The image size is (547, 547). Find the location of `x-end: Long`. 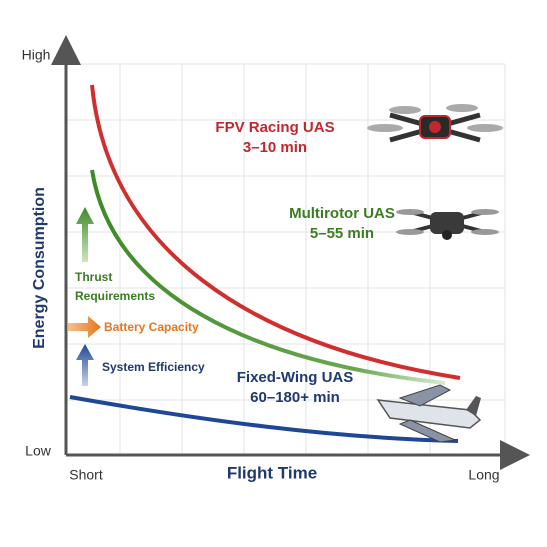

x-end: Long is located at coordinates (483, 475).